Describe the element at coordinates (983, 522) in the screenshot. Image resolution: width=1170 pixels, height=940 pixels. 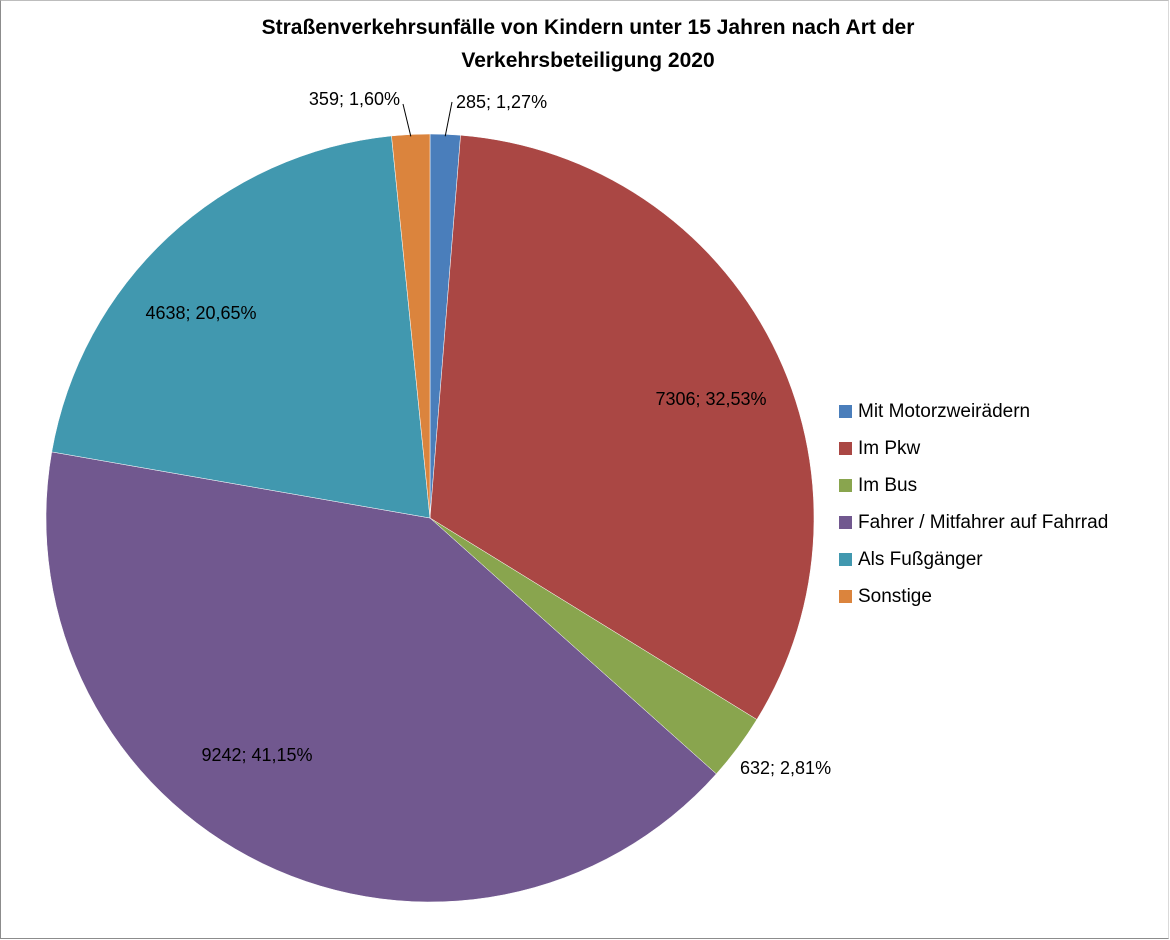
I see `legend-label-fahrer-mitfahrer-auf-fahrrad: Fahrer / Mitfahrer auf Fahrrad` at that location.